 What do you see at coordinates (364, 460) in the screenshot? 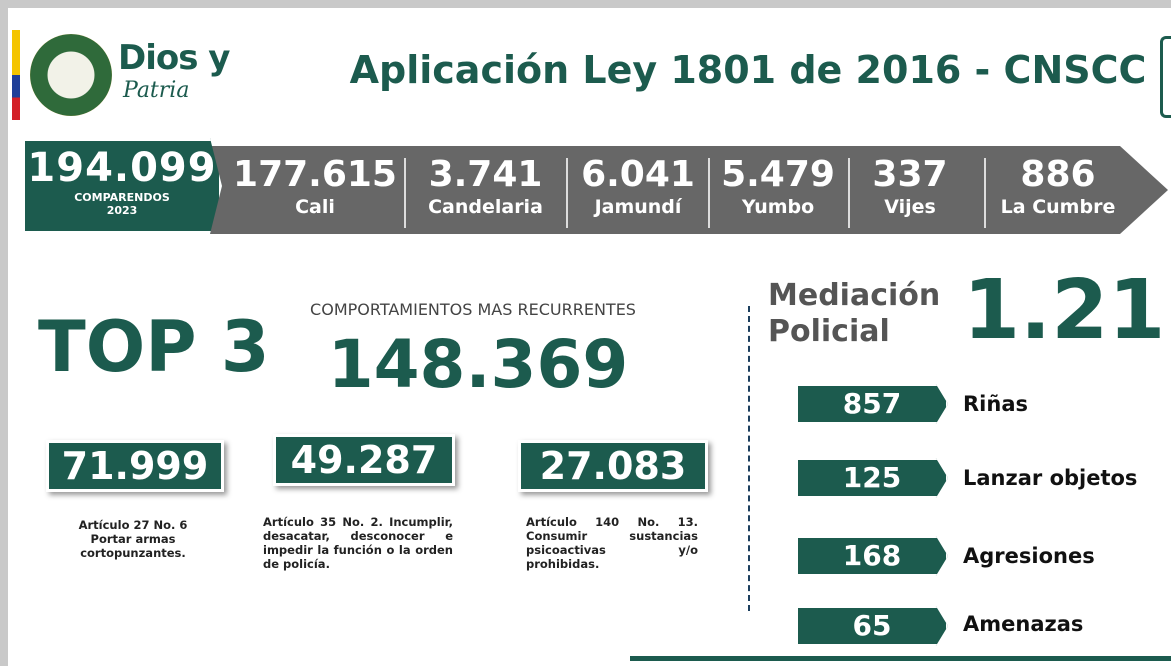
I see `item-value: 49.287` at bounding box center [364, 460].